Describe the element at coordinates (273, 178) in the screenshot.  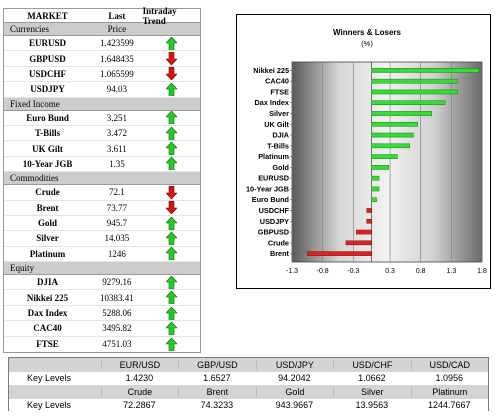
I see `category-label: EURUSD` at that location.